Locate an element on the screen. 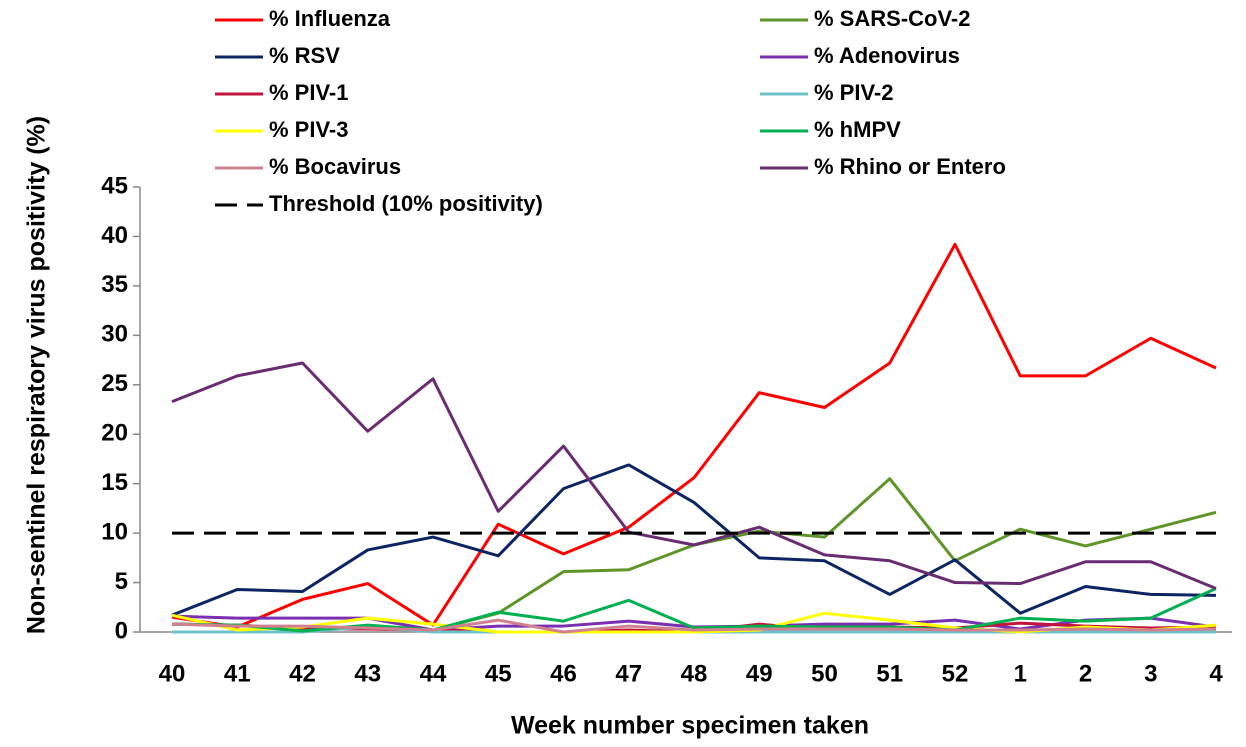 Image resolution: width=1246 pixels, height=747 pixels. legend-label: % Bocavirus is located at coordinates (335, 166).